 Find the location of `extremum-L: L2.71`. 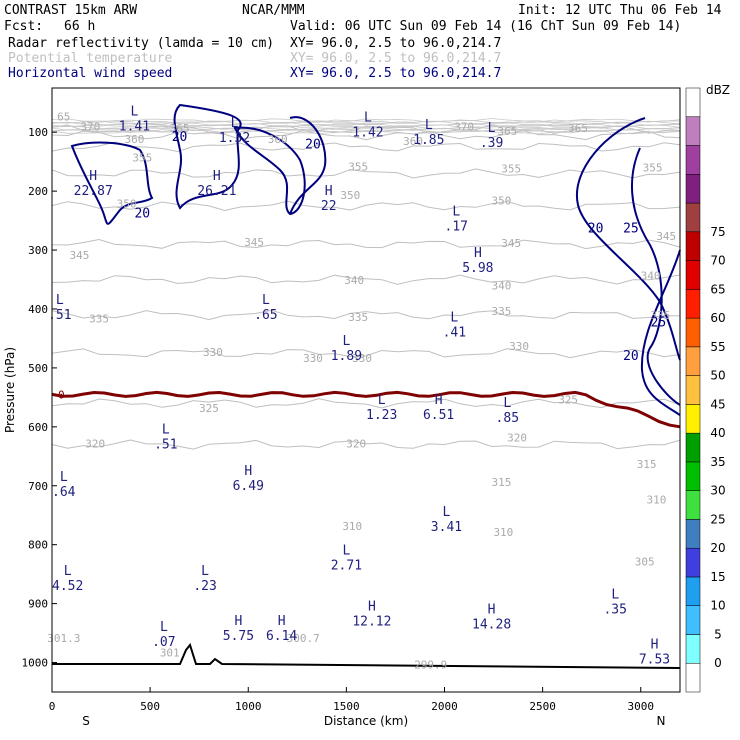

extremum-L: L2.71 is located at coordinates (346, 558).